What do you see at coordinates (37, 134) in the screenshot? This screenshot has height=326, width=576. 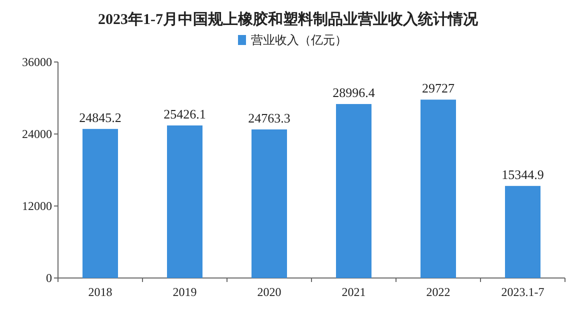 I see `y-tick-label: 24000` at bounding box center [37, 134].